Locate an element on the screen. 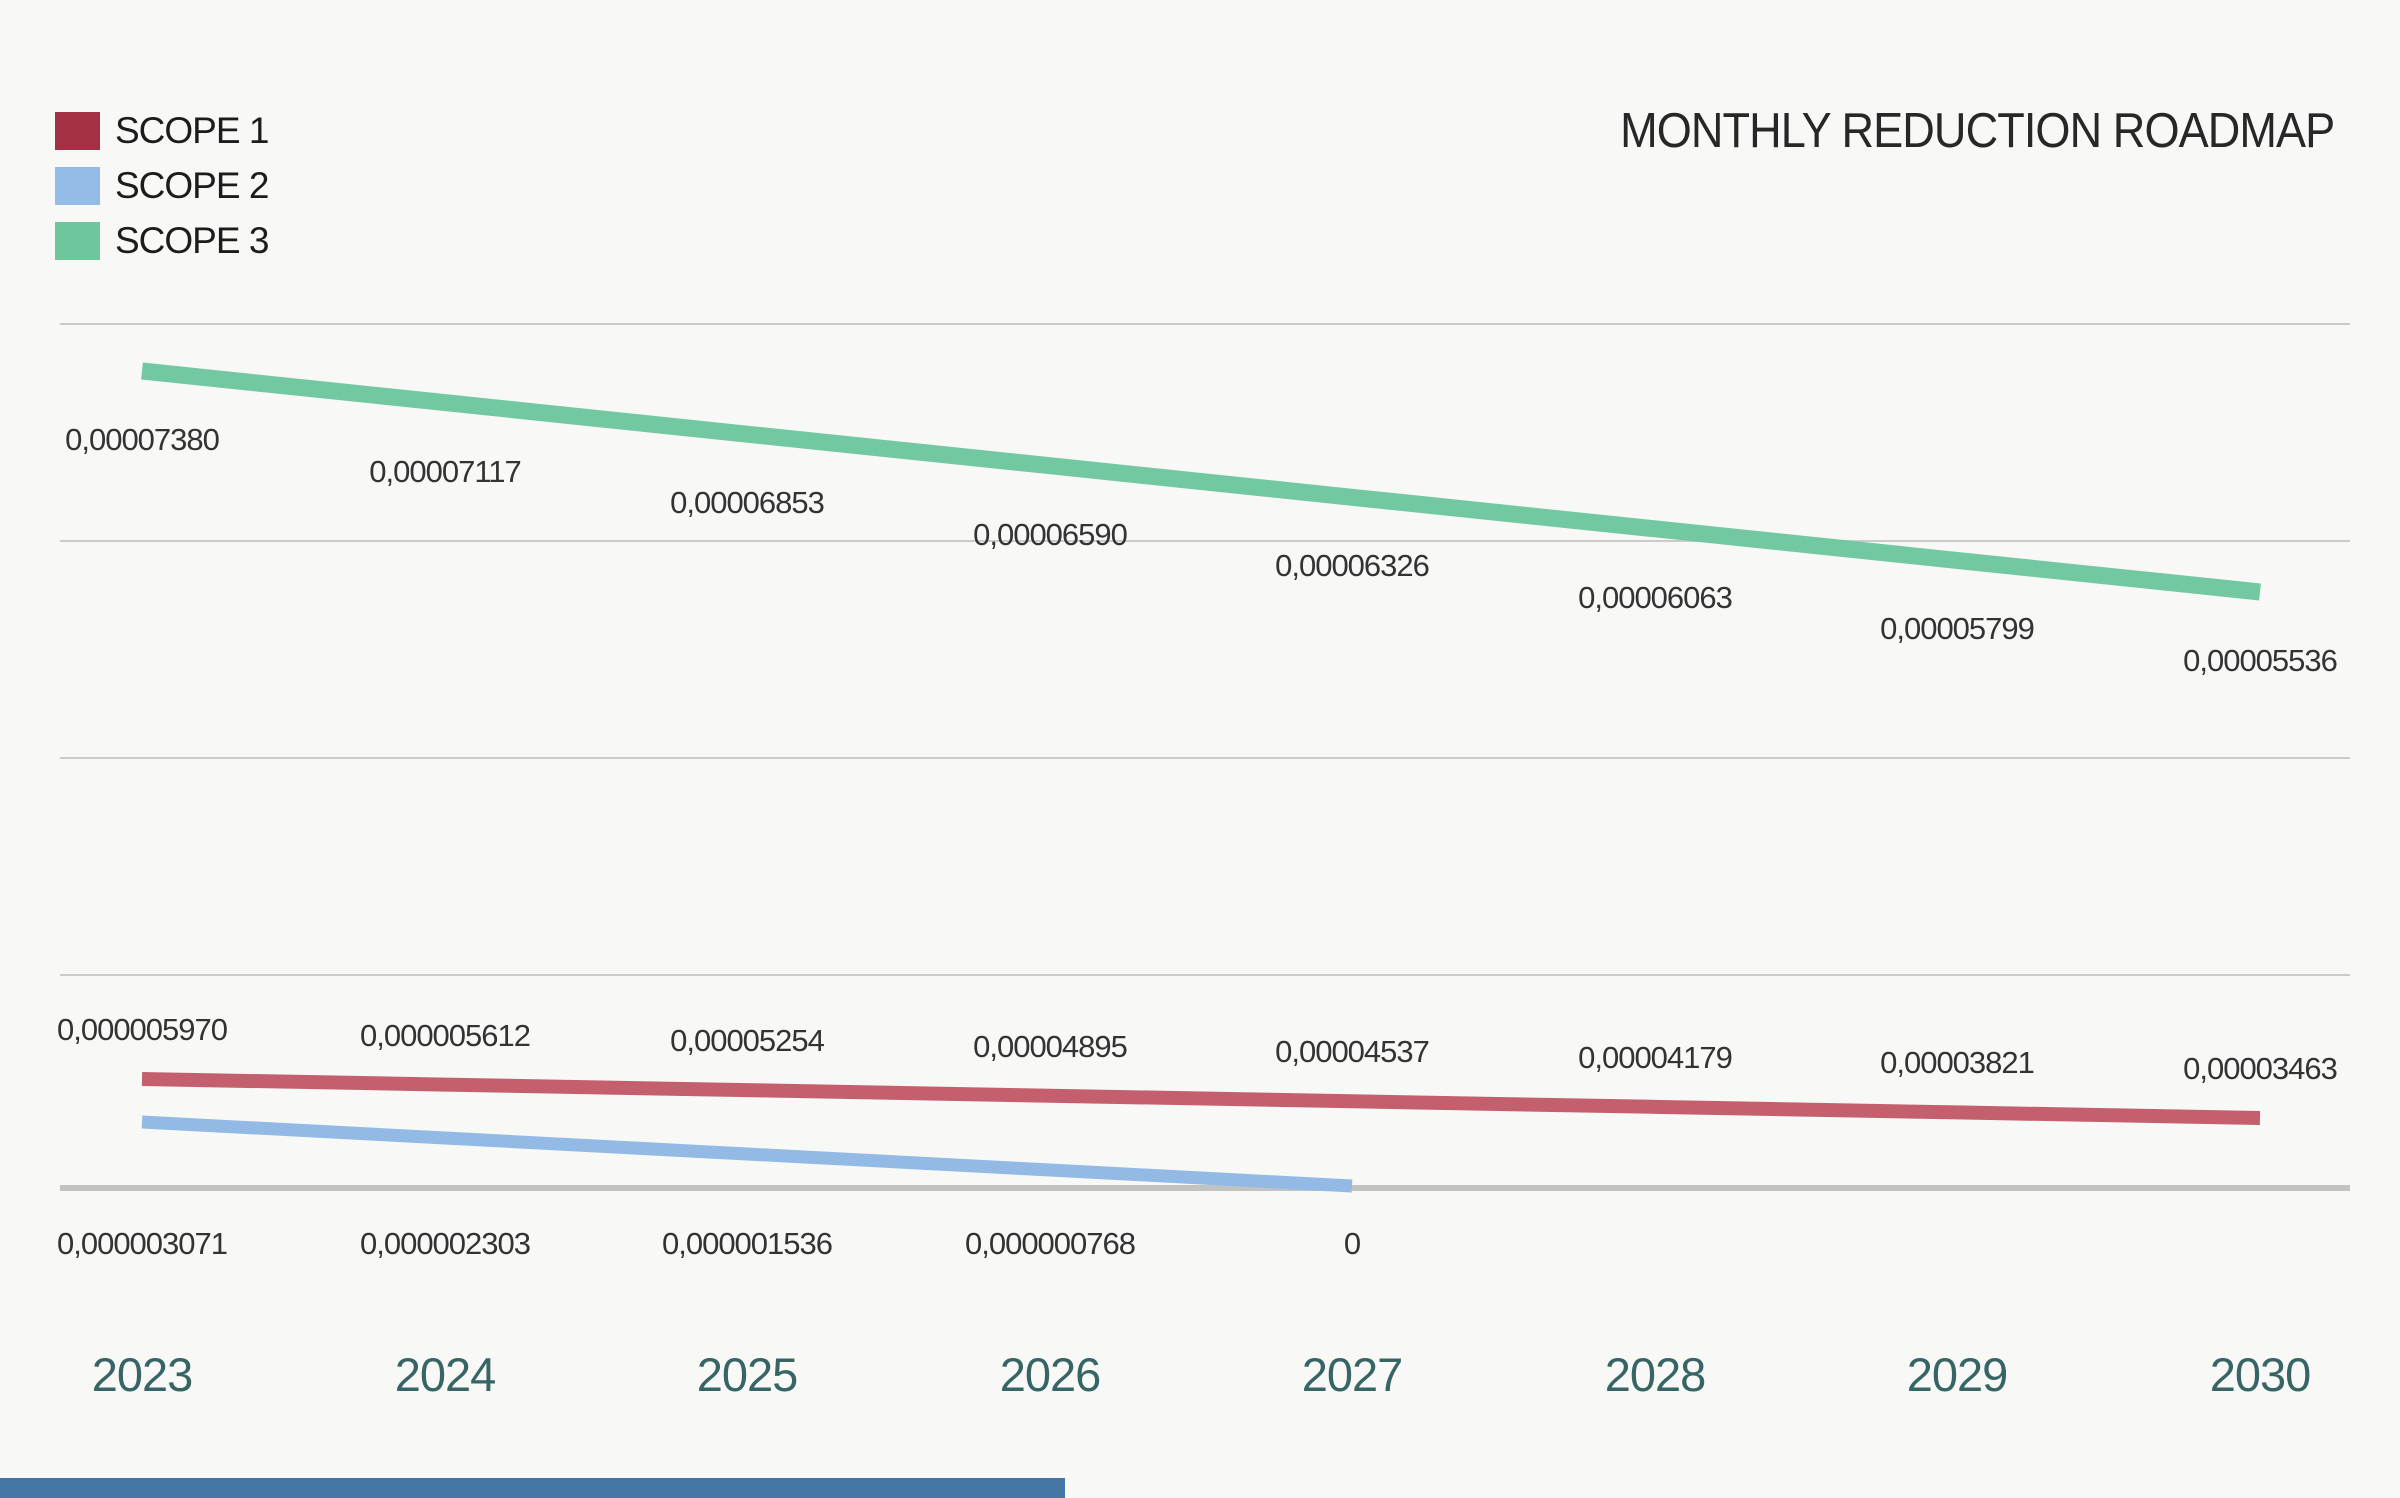  legend-item-scope-2: SCOPE 2 is located at coordinates (162, 186).